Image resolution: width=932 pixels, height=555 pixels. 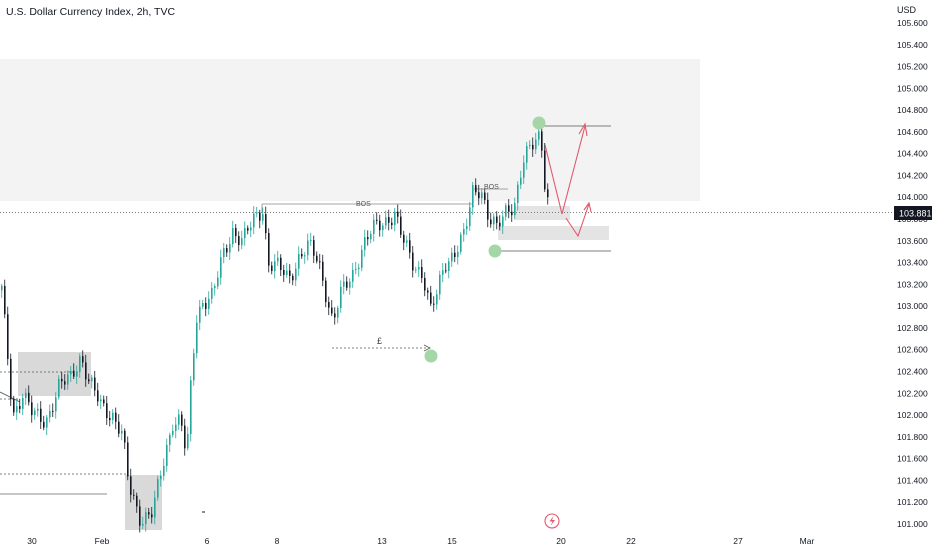 What do you see at coordinates (912, 132) in the screenshot?
I see `price-tick-label: 104.600` at bounding box center [912, 132].